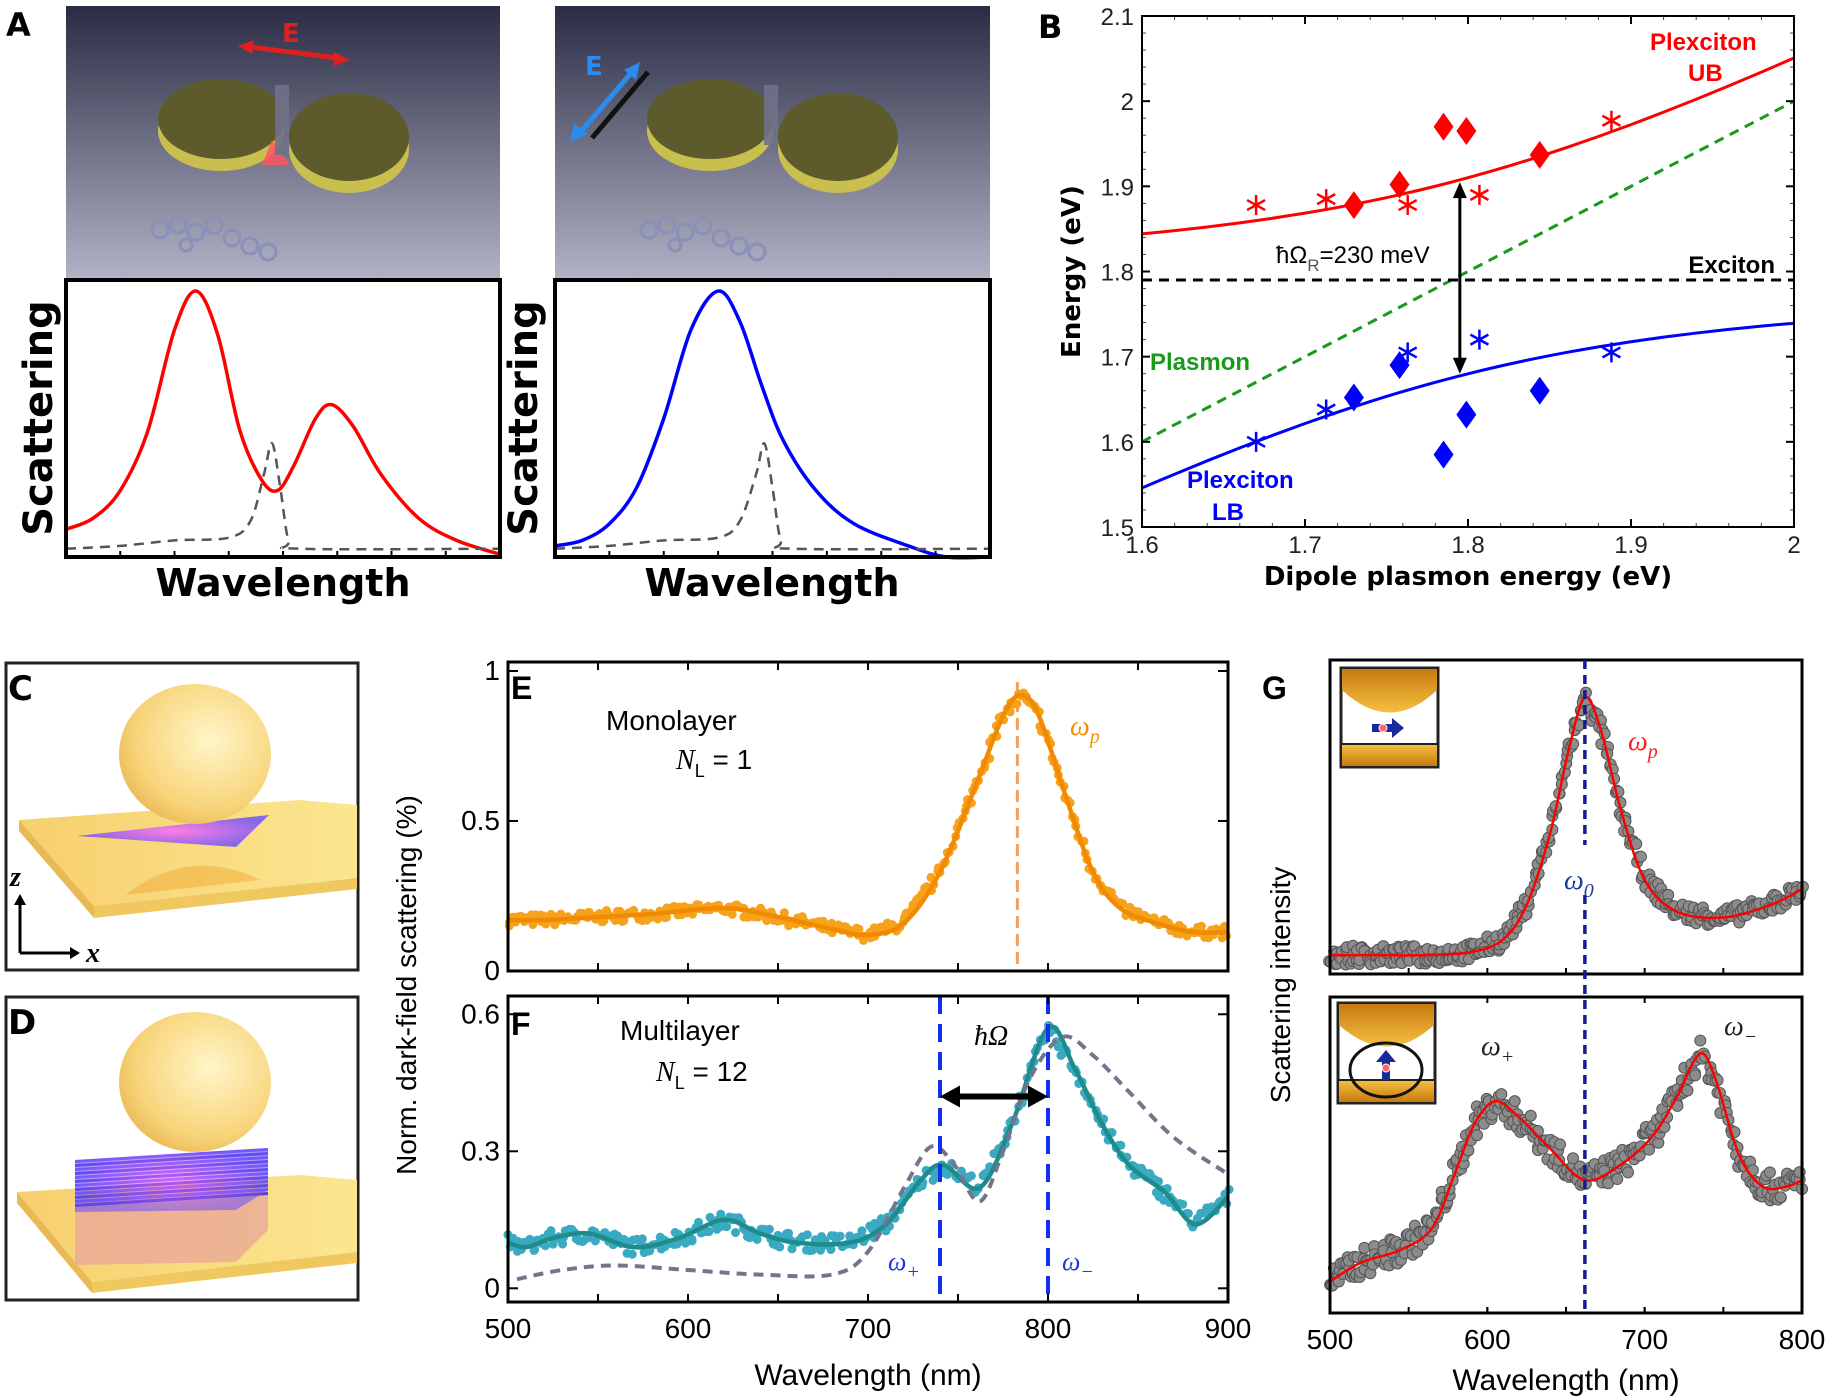 This screenshot has width=1825, height=1400. Describe the element at coordinates (701, 1074) in the screenshot. I see `layer-count-label: NL = 12` at that location.